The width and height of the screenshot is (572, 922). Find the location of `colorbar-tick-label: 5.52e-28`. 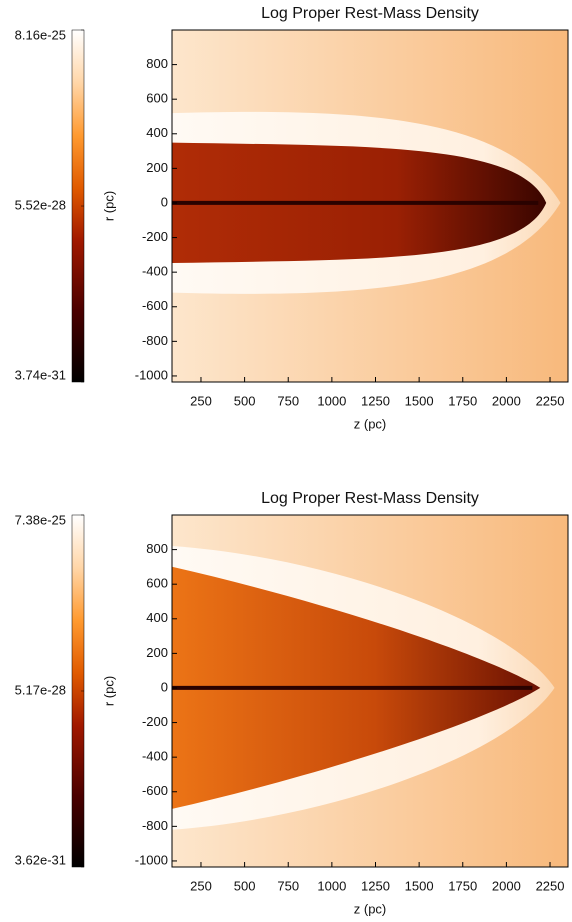

colorbar-tick-label: 5.52e-28 is located at coordinates (40, 204).